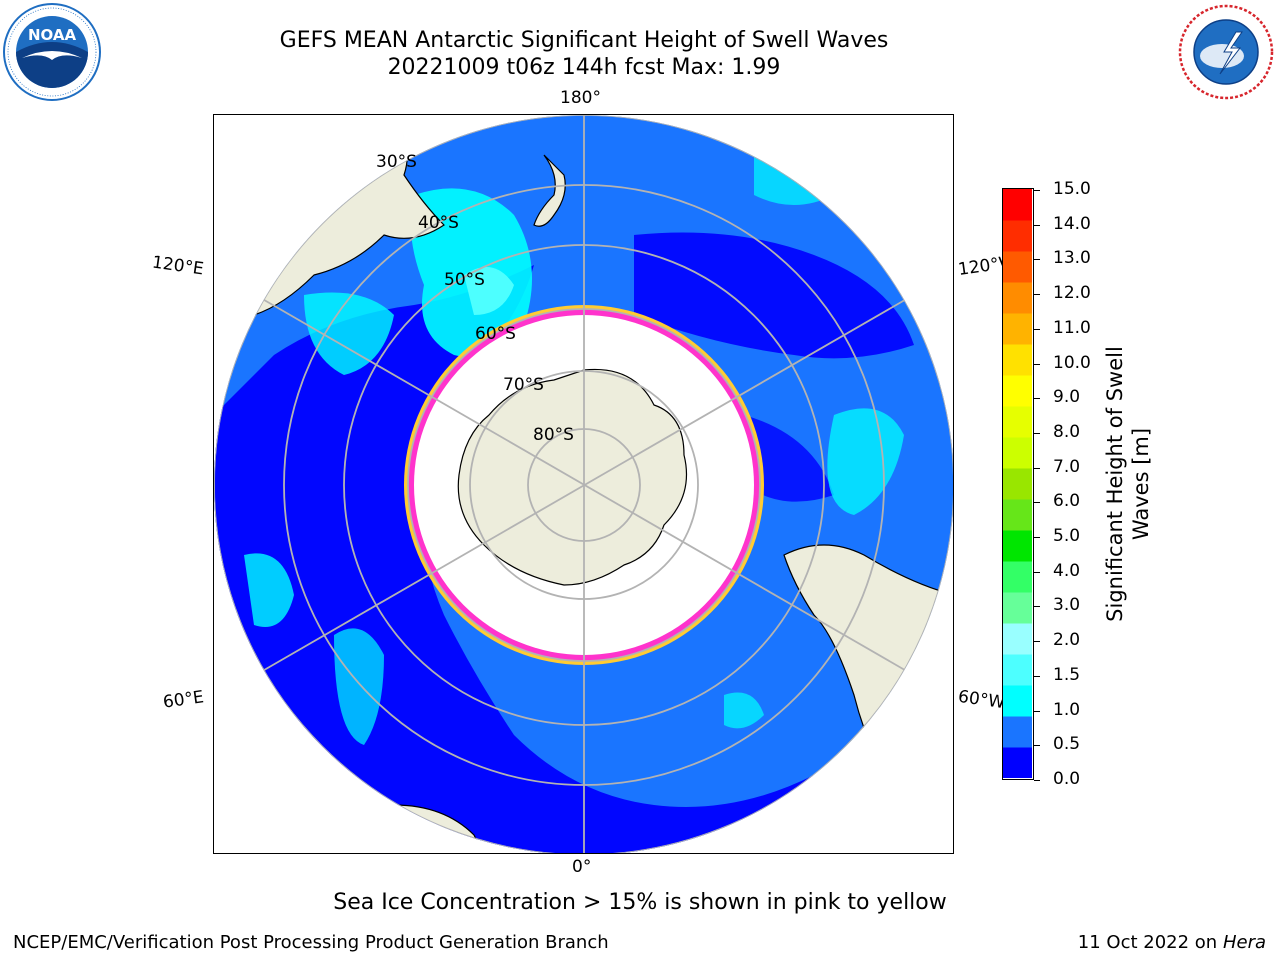 This screenshot has height=960, width=1280. I want to click on colorbar-tick-label: 0.5, so click(1067, 744).